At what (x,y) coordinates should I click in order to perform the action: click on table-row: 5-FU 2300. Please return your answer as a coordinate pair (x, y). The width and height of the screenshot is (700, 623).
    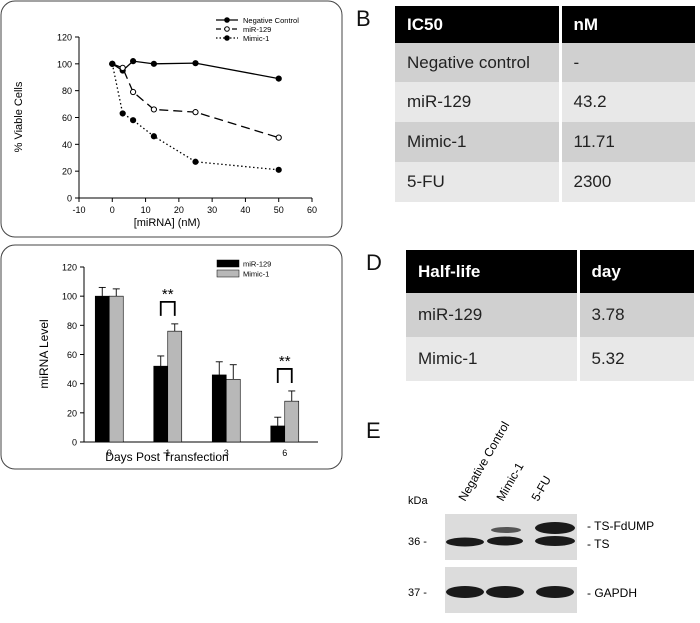
    Looking at the image, I should click on (545, 182).